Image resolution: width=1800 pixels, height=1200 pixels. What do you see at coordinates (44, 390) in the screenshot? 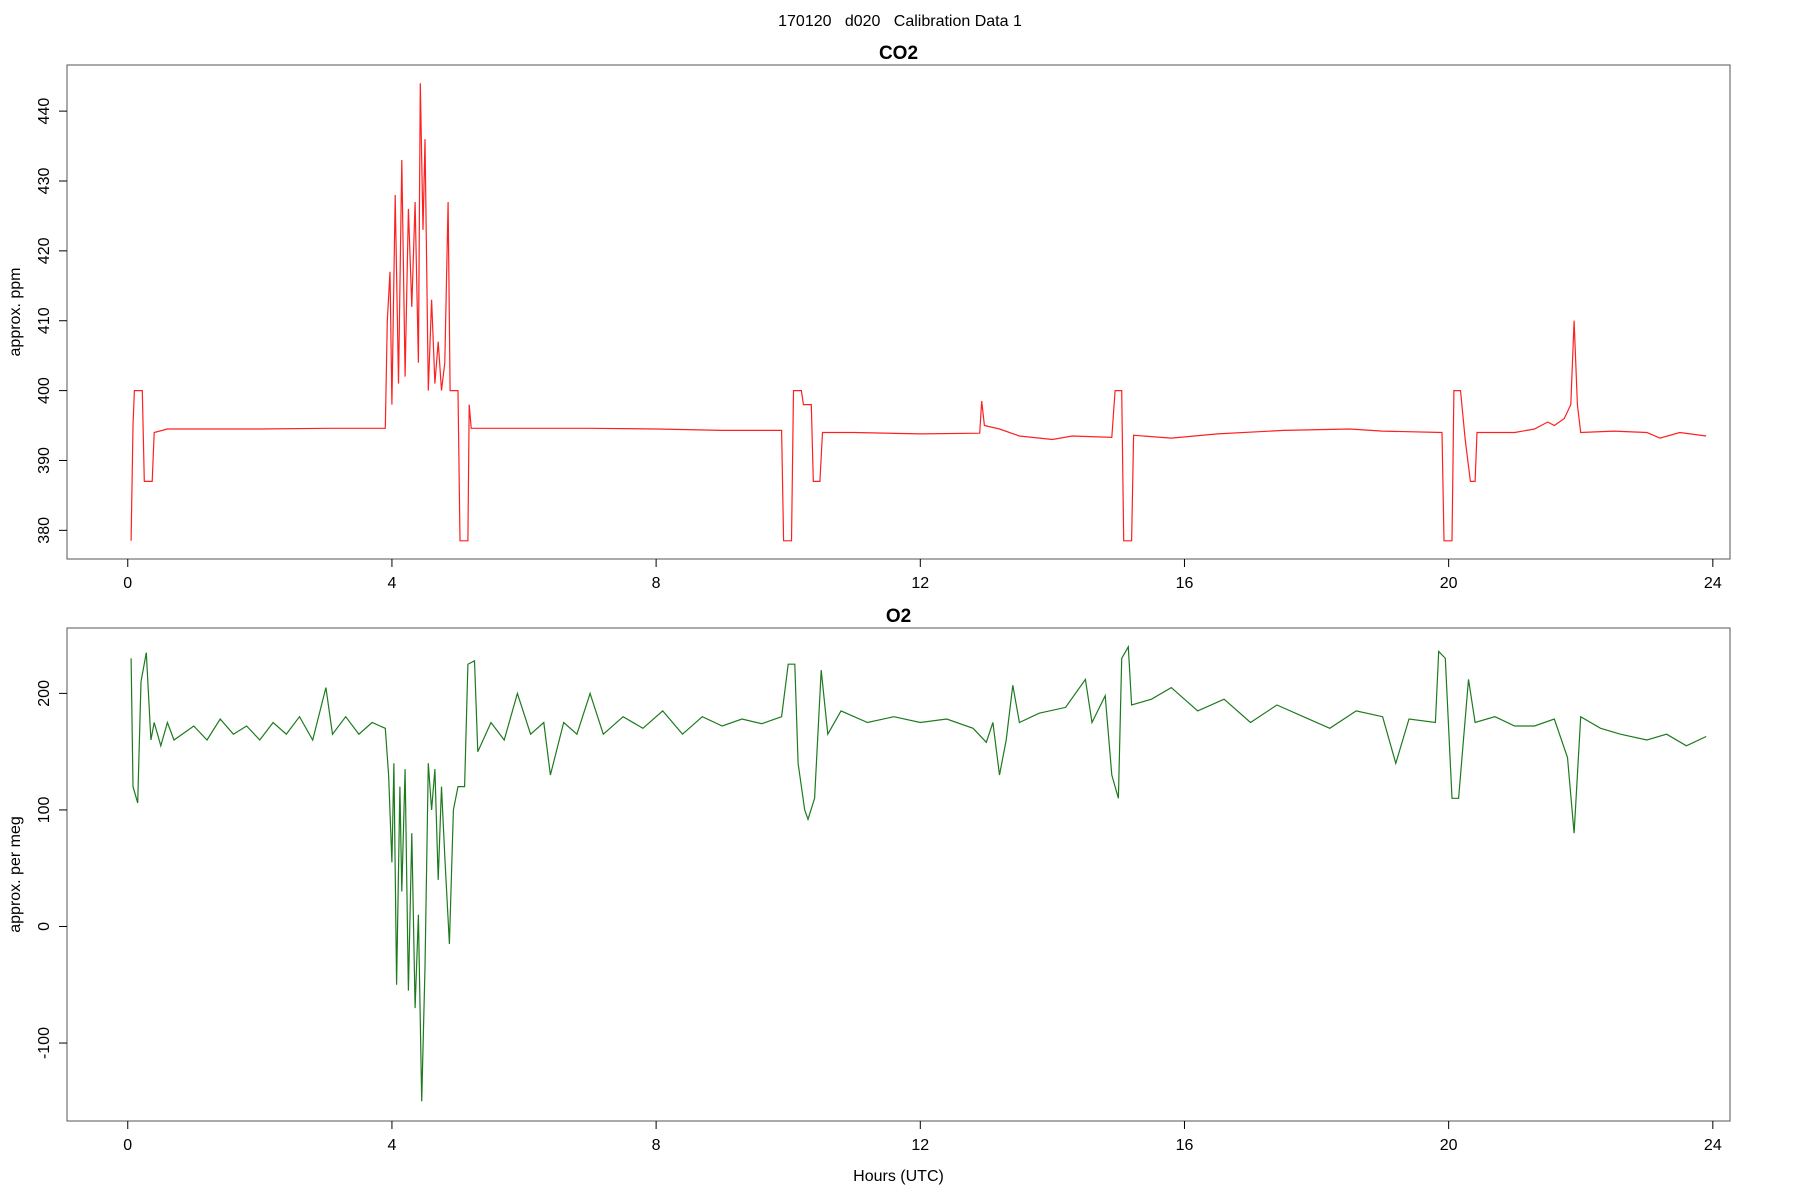
I see `y-tick-label: 400` at bounding box center [44, 390].